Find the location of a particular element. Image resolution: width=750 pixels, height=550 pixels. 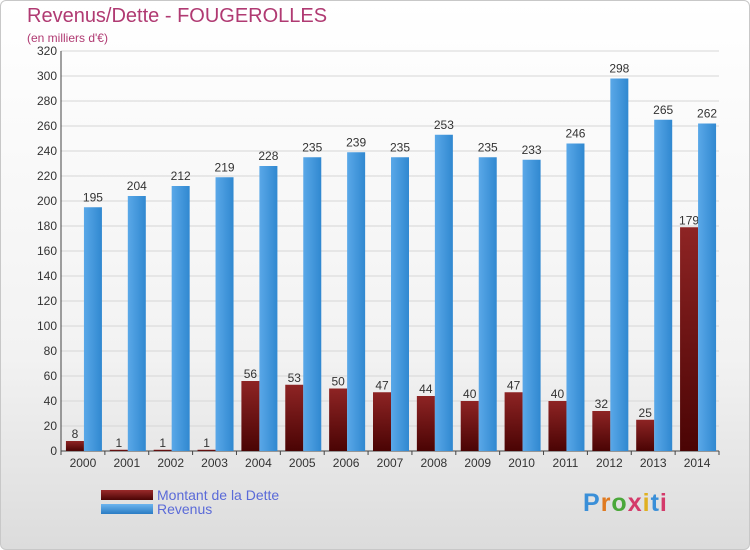

y-tick-label: 180 is located at coordinates (47, 226).